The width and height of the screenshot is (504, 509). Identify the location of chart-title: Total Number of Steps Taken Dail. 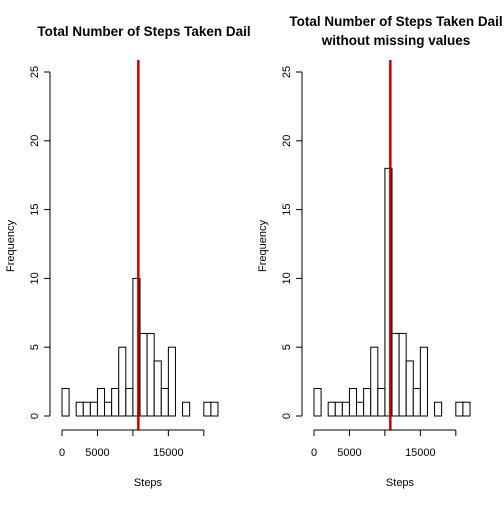
(143, 31).